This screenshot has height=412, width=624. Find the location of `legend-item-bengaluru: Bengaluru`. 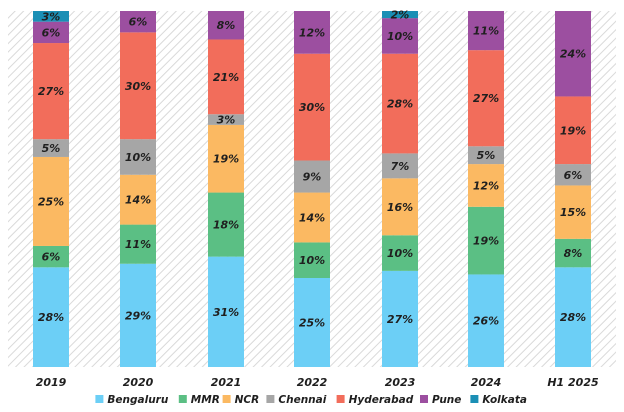

legend-item-bengaluru: Bengaluru is located at coordinates (132, 400).